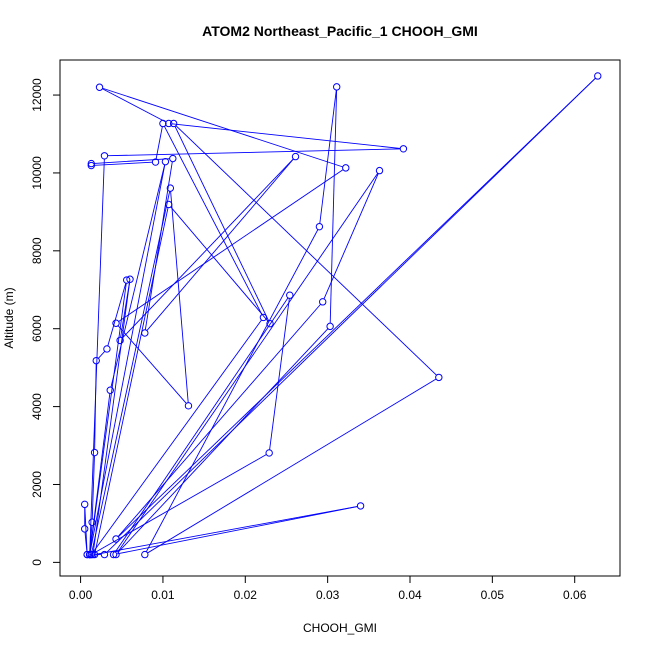 The height and width of the screenshot is (650, 650). I want to click on y-axis-label: Altitude (m), so click(9, 317).